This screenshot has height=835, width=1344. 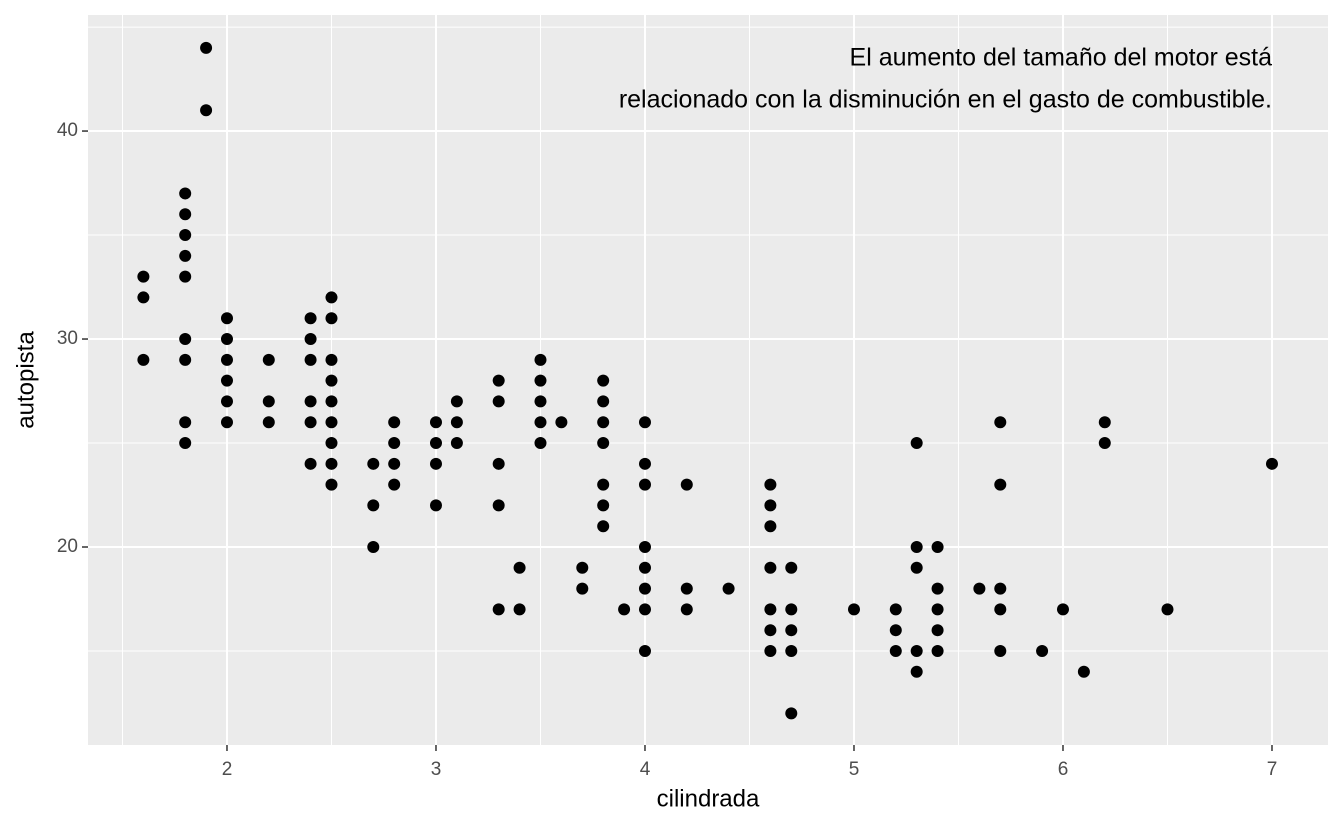 I want to click on y-tick-label: 20, so click(x=67, y=546).